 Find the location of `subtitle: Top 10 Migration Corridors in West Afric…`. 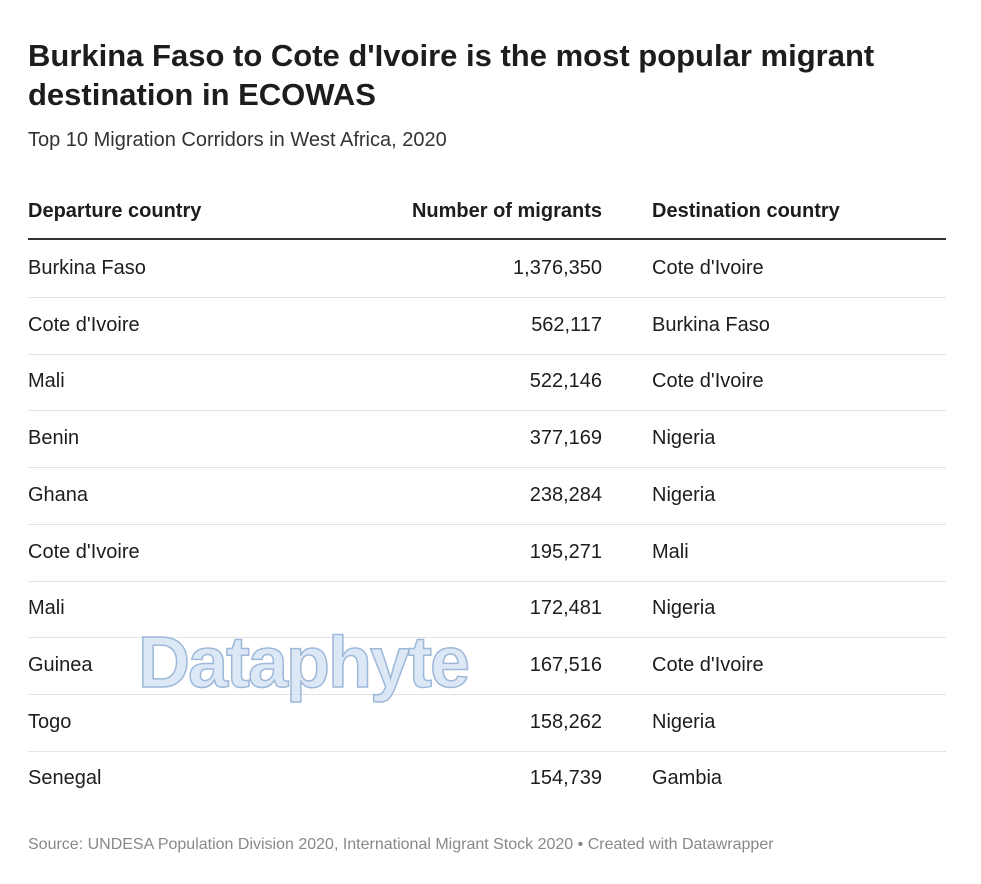

subtitle: Top 10 Migration Corridors in West Afric… is located at coordinates (237, 140).